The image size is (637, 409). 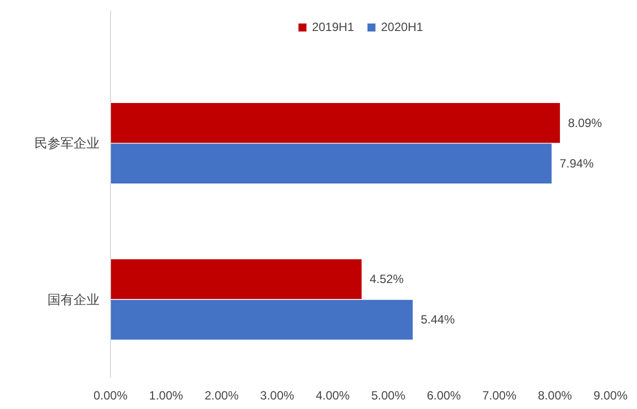 What do you see at coordinates (402, 27) in the screenshot?
I see `legend-label: 2020H1` at bounding box center [402, 27].